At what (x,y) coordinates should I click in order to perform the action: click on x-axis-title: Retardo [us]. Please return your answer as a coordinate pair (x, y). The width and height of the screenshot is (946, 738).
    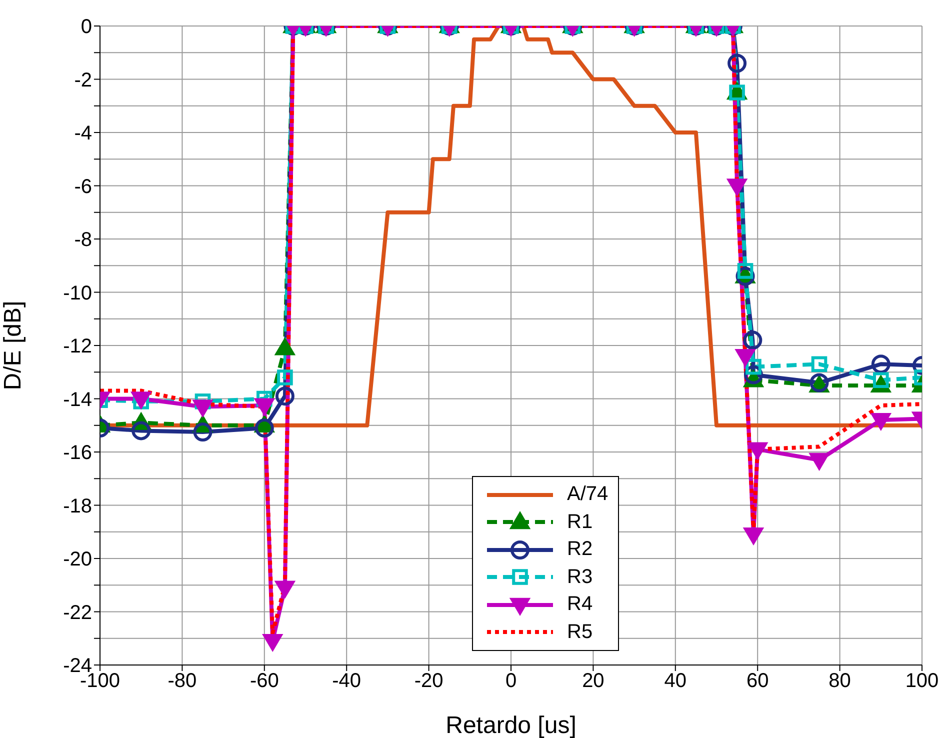
    Looking at the image, I should click on (511, 725).